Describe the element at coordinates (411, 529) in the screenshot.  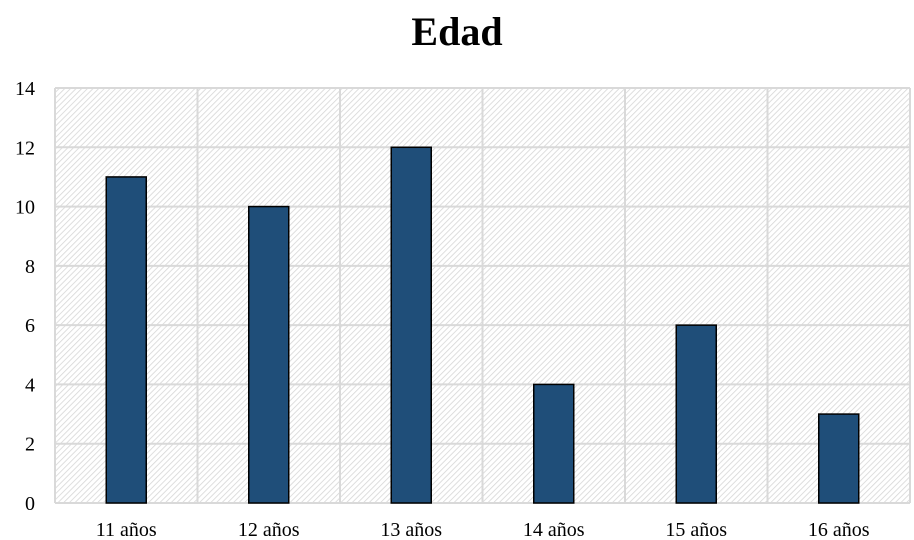
I see `x-tick-label: 13 años` at that location.